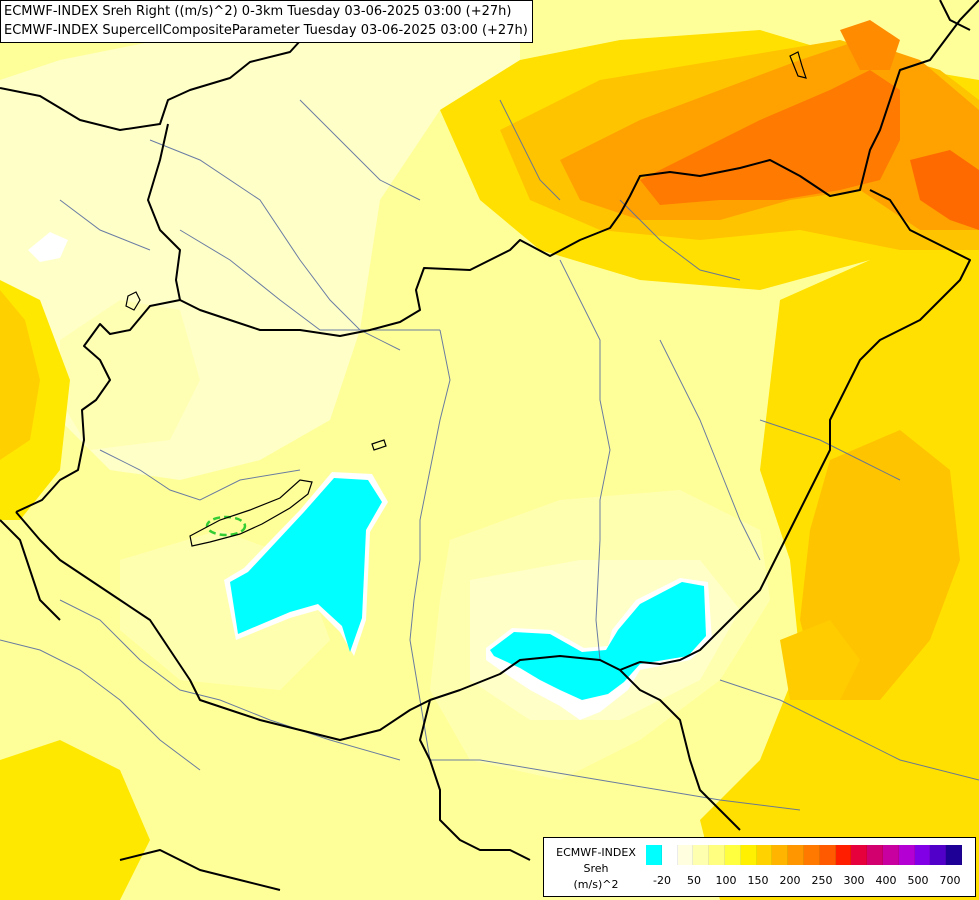  I want to click on amber-field-east, so click(880, 565).